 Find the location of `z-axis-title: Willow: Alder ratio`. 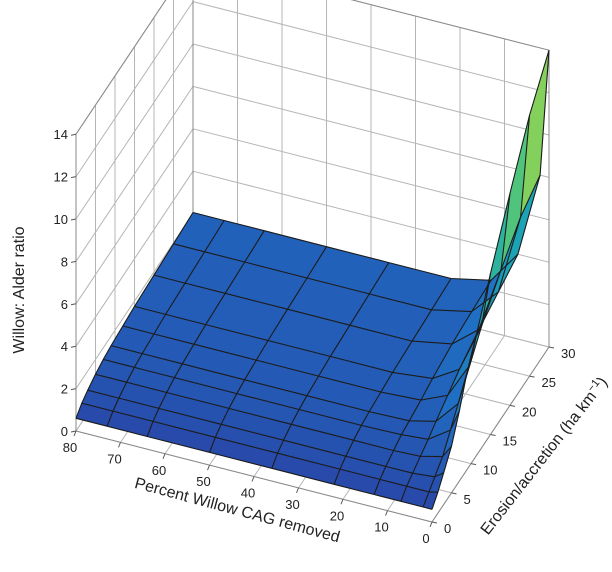

z-axis-title: Willow: Alder ratio is located at coordinates (19, 289).